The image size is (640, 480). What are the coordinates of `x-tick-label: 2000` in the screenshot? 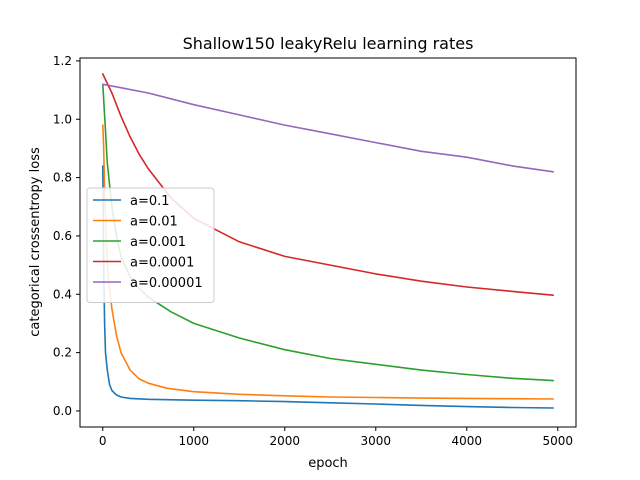 It's located at (284, 441).